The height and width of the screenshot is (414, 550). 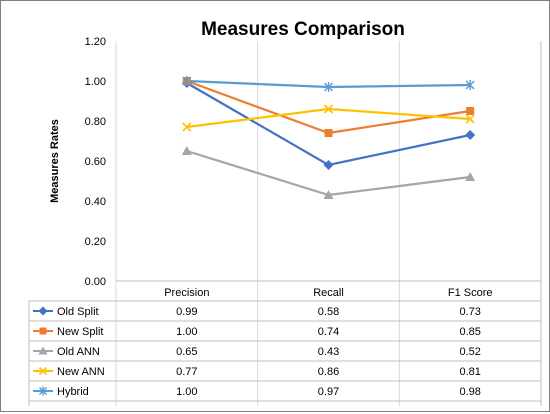 I want to click on x-category-label: F1 Score, so click(x=470, y=293).